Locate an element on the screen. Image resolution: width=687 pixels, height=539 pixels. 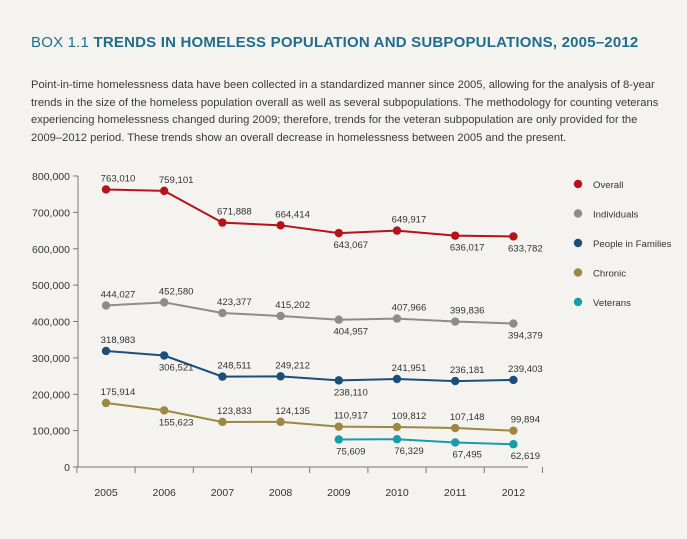
legend-marker-overall is located at coordinates (578, 184).